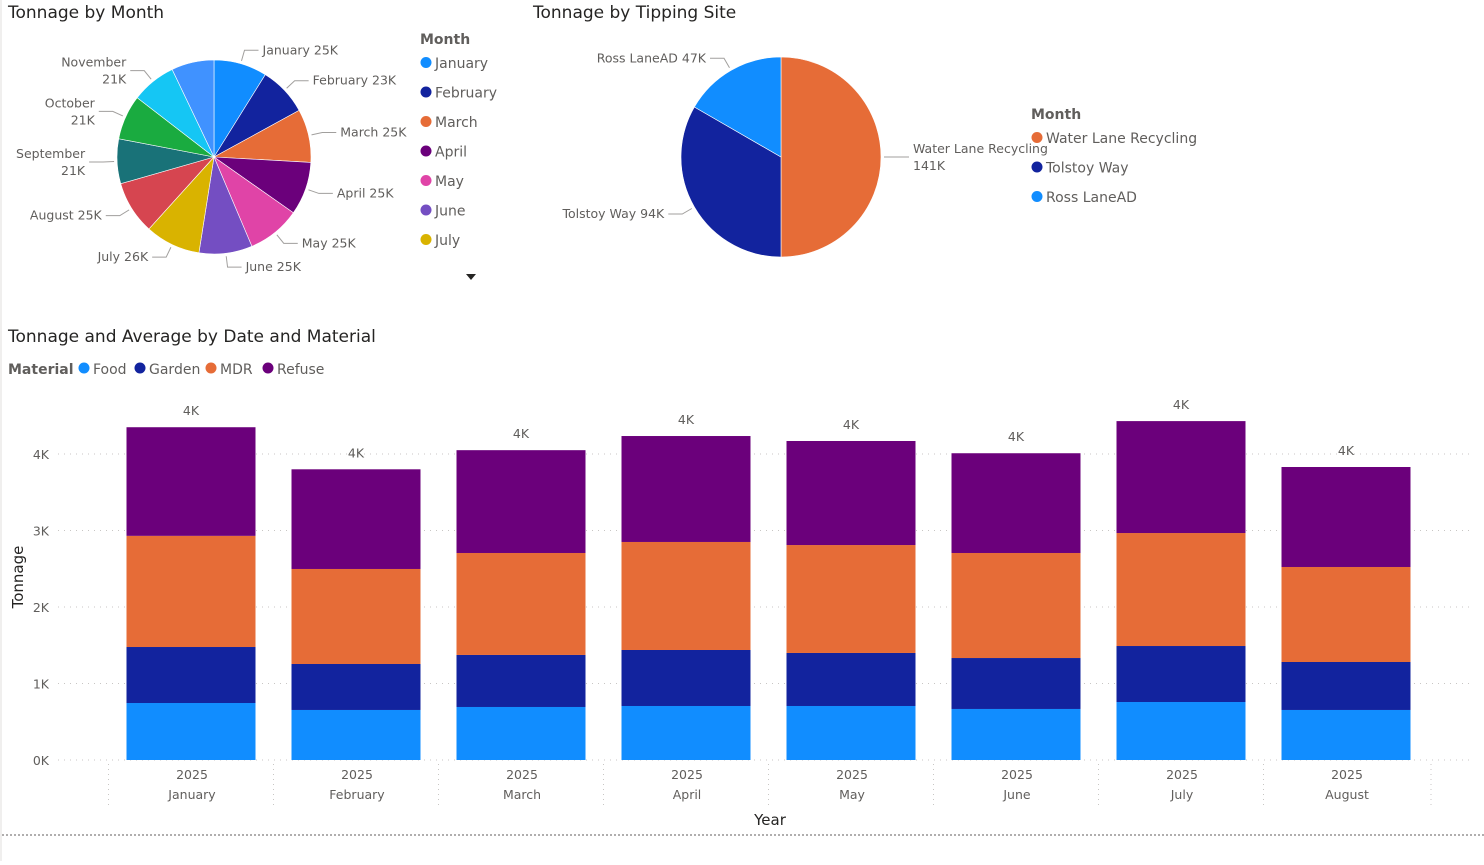  Describe the element at coordinates (1016, 794) in the screenshot. I see `x-tick-month: June` at that location.